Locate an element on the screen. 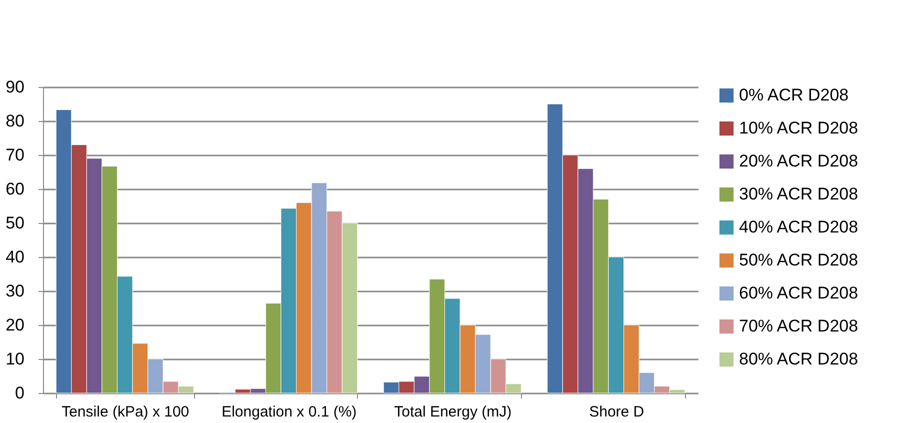  x-tick-label: Shore D is located at coordinates (616, 412).